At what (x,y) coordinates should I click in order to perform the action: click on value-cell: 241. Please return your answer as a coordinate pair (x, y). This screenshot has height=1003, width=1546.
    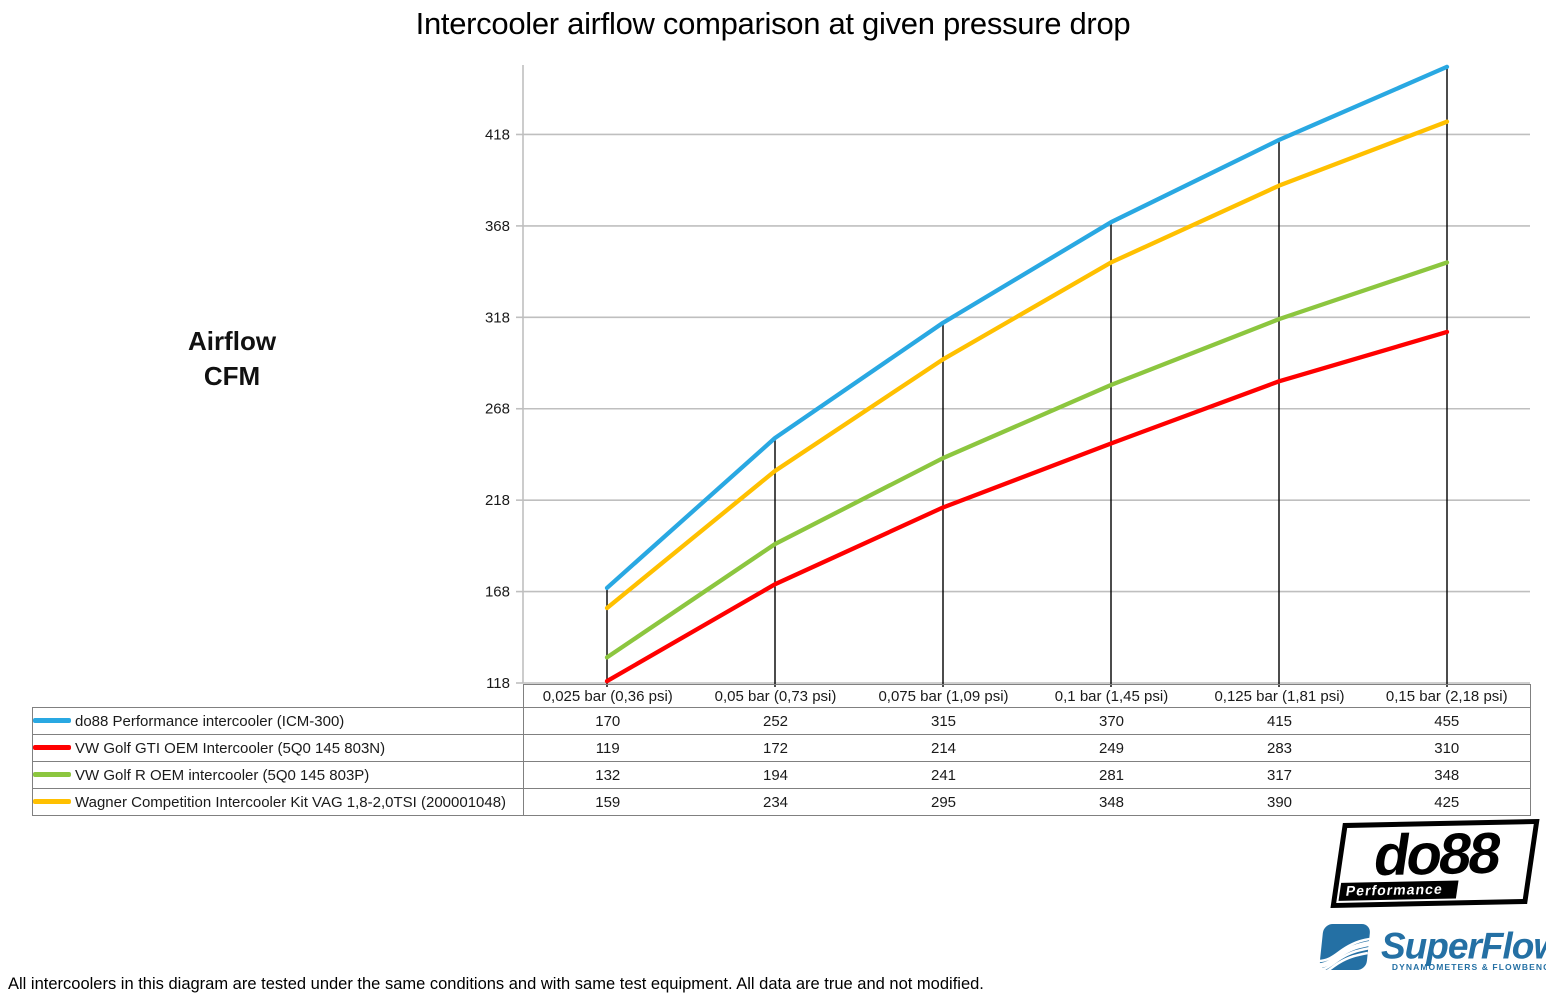
    Looking at the image, I should click on (943, 775).